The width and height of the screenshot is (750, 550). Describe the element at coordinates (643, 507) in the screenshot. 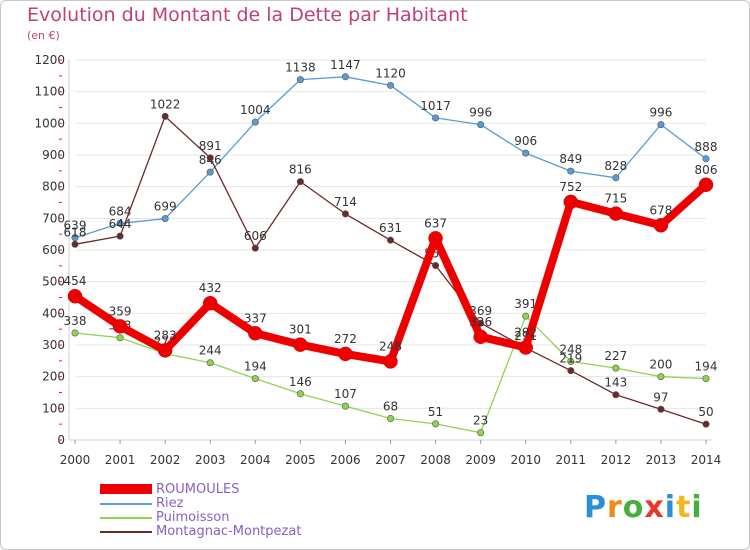

I see `proxiti-logo: Proxiti` at that location.